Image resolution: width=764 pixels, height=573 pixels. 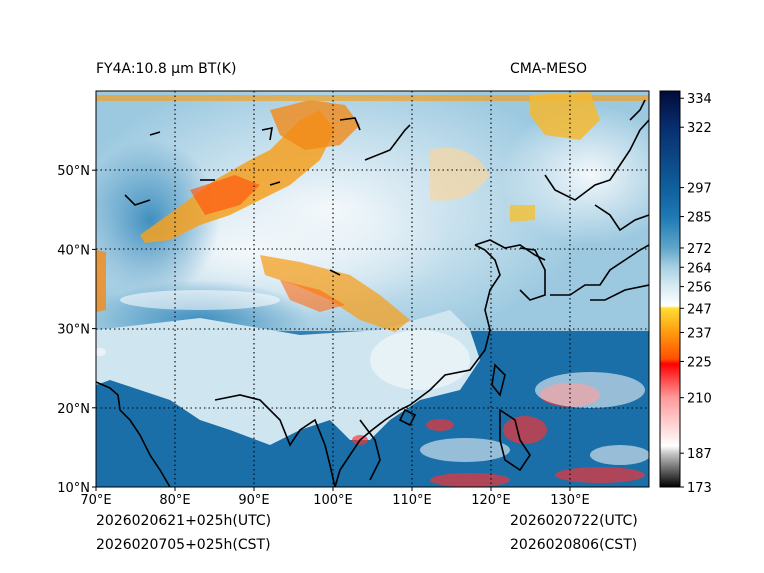 I want to click on colorbar-frame, so click(x=670, y=289).